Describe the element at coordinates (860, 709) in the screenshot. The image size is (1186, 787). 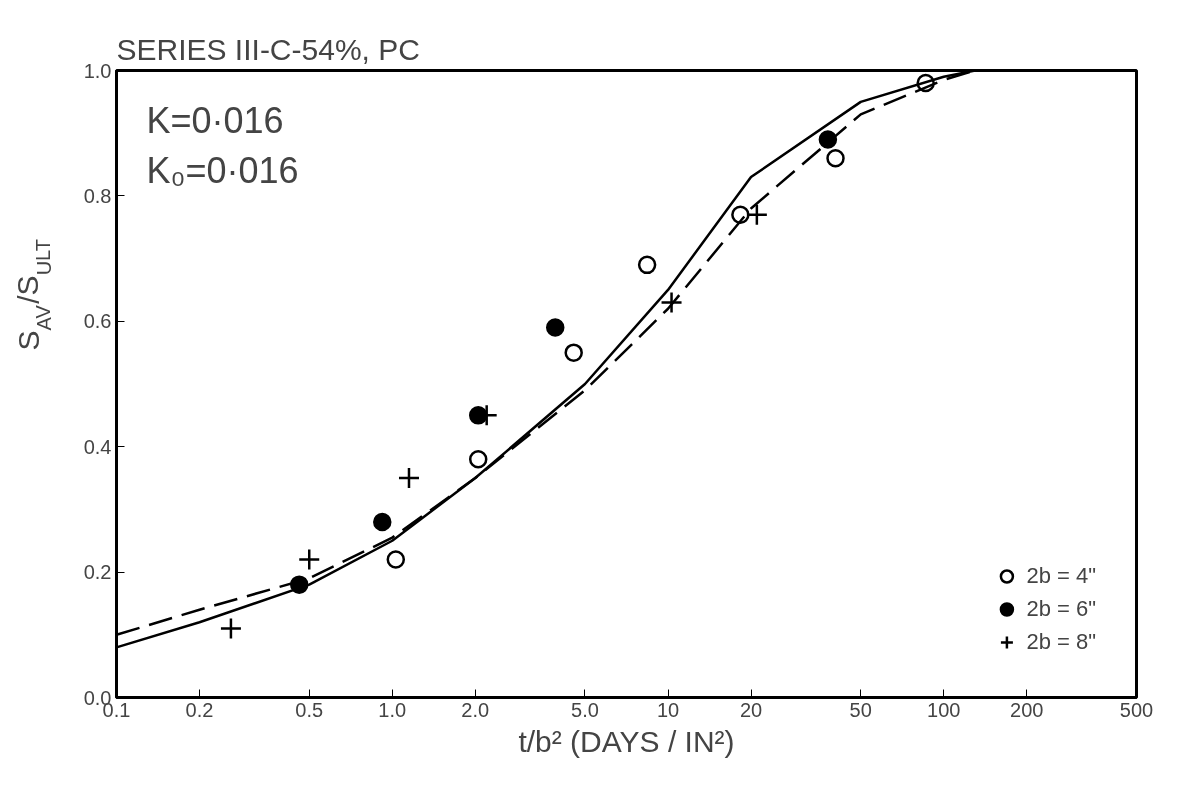
I see `x-tick-label: 50` at that location.